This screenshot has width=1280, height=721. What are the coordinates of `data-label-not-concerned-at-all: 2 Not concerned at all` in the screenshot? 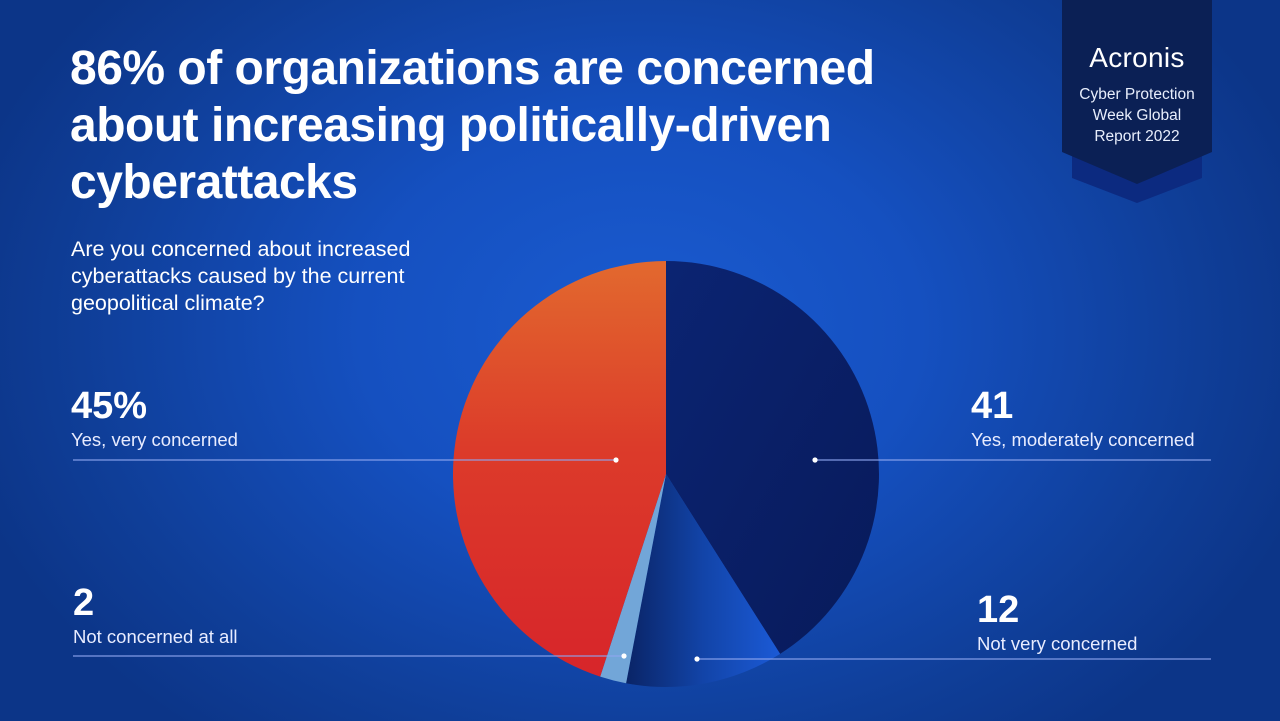 It's located at (155, 615).